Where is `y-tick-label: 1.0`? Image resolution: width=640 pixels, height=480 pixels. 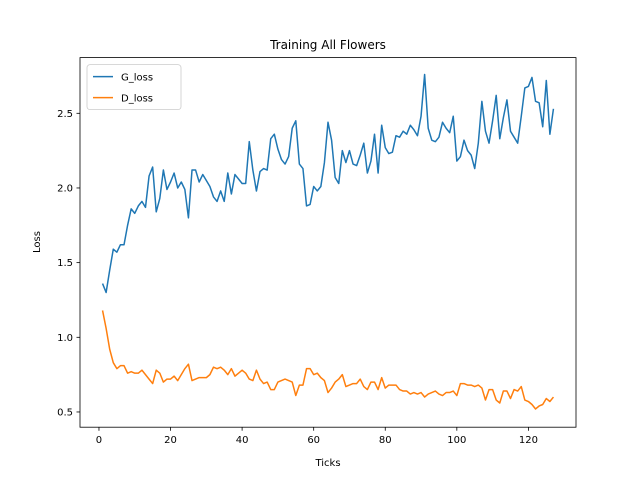
y-tick-label: 1.0 is located at coordinates (65, 338).